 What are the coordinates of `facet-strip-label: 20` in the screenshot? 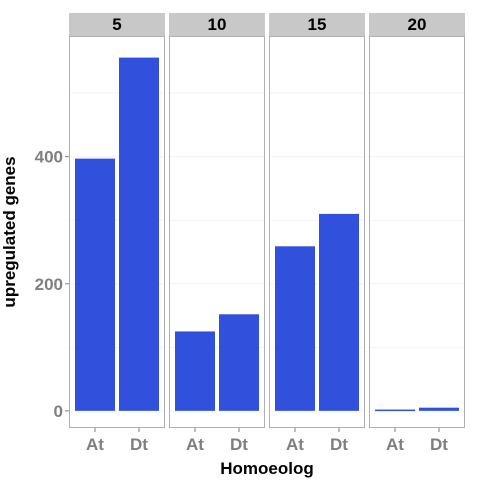 It's located at (417, 24).